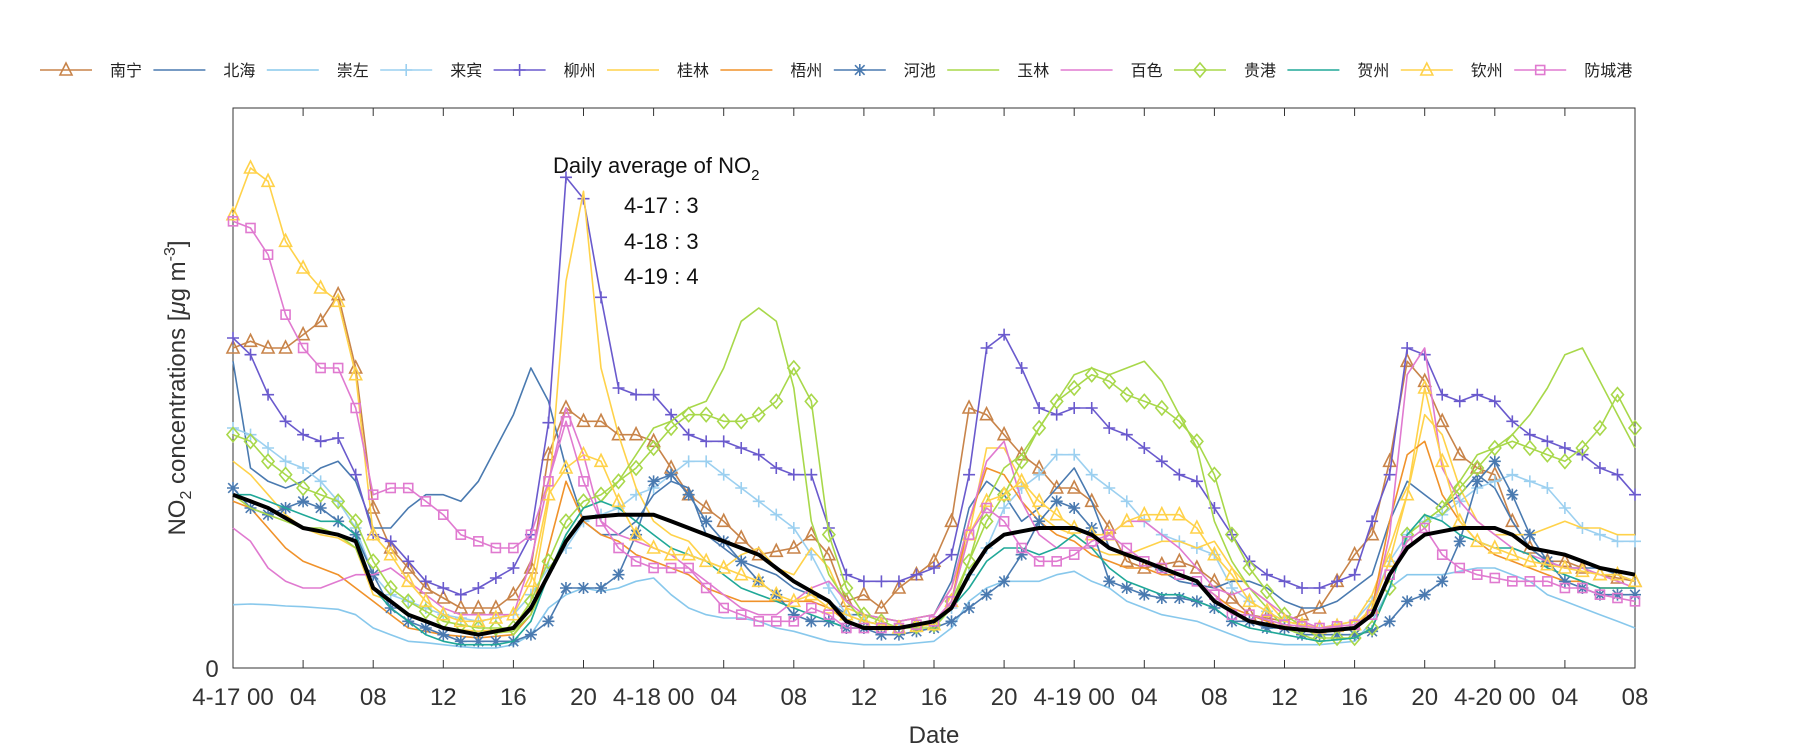 The image size is (1800, 750). What do you see at coordinates (177, 402) in the screenshot?
I see `y-axis-title-rest: concentrations [` at bounding box center [177, 402].